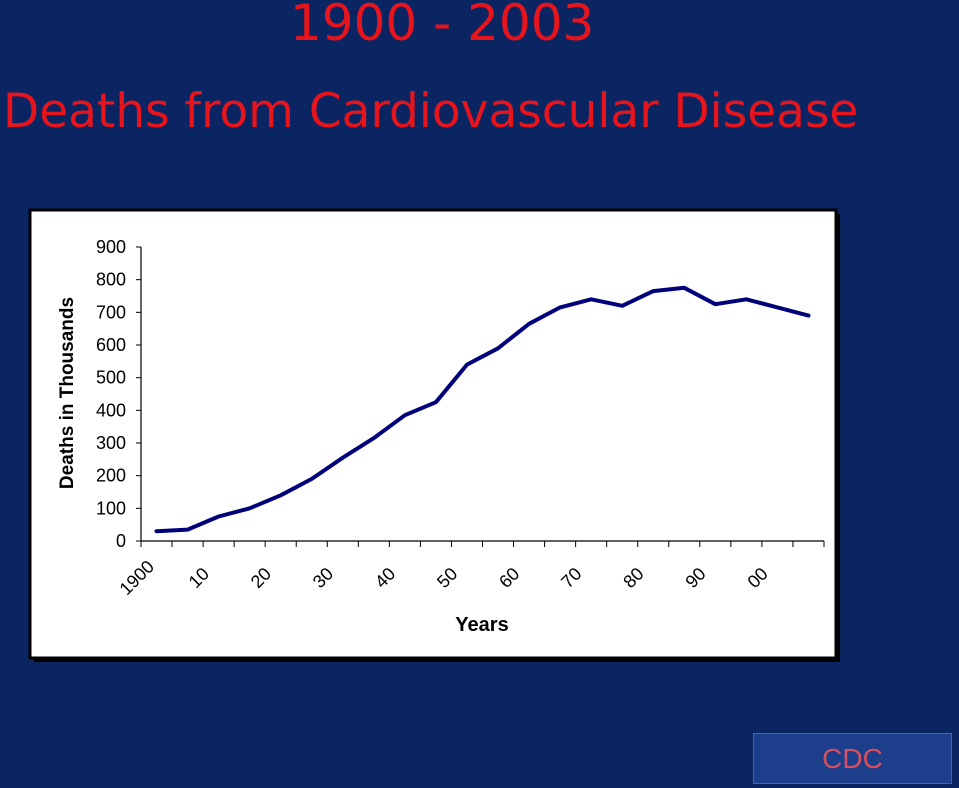 This screenshot has width=959, height=788. Describe the element at coordinates (67, 393) in the screenshot. I see `y-axis-label: Deaths in Thousands` at that location.